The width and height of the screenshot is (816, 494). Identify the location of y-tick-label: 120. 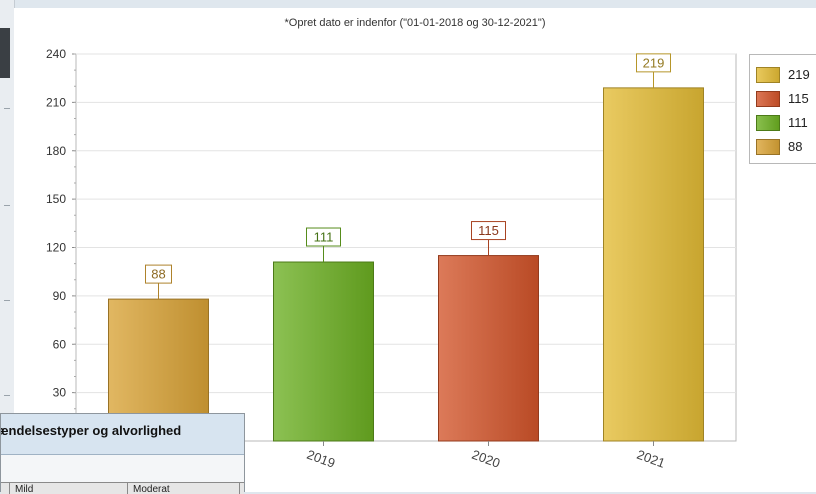
(56, 248).